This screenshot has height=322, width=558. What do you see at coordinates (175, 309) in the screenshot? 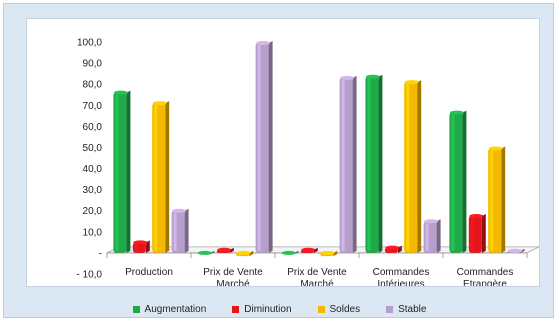
I see `legend-label: Augmentation` at bounding box center [175, 309].